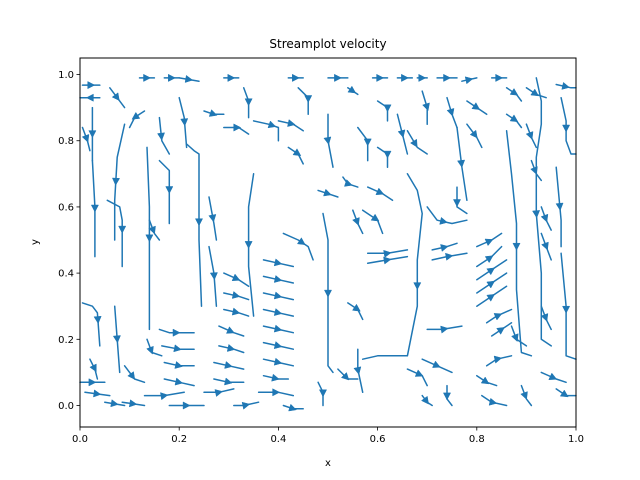  I want to click on x-tick-label: 0.6, so click(378, 439).